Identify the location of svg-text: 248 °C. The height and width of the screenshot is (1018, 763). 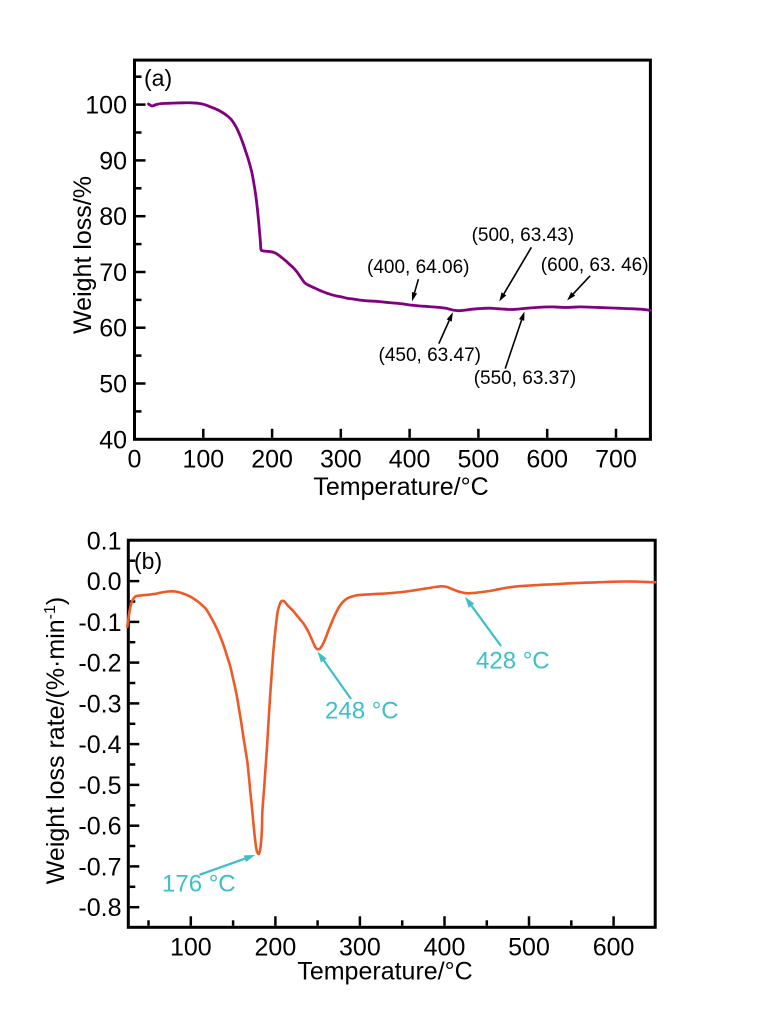
(362, 711).